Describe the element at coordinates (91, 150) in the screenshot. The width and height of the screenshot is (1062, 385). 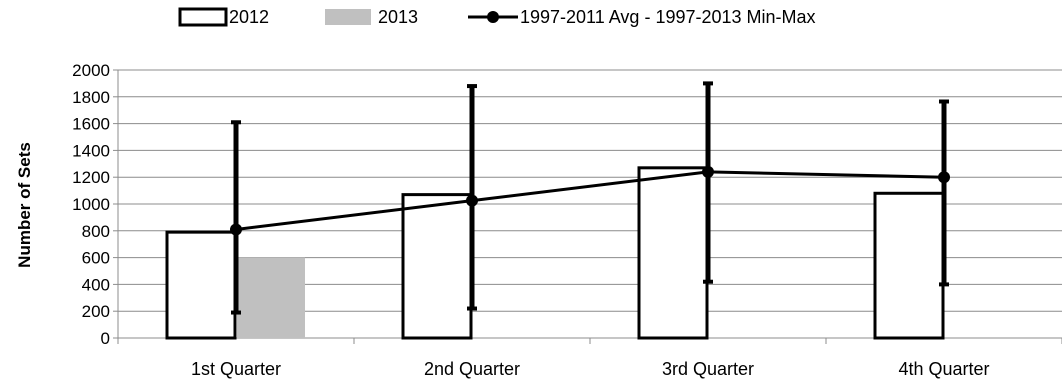
I see `y-tick-label: 1400` at that location.